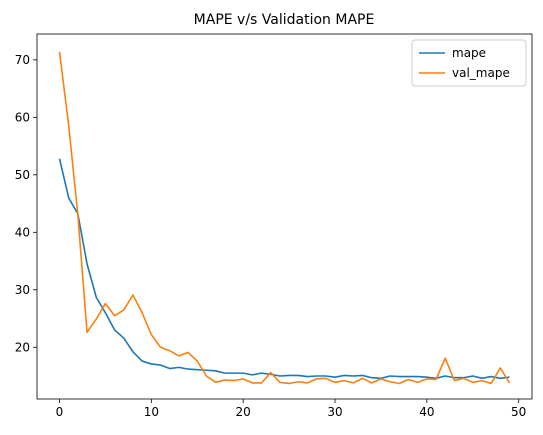 This screenshot has width=543, height=435. I want to click on legend-box, so click(469, 63).